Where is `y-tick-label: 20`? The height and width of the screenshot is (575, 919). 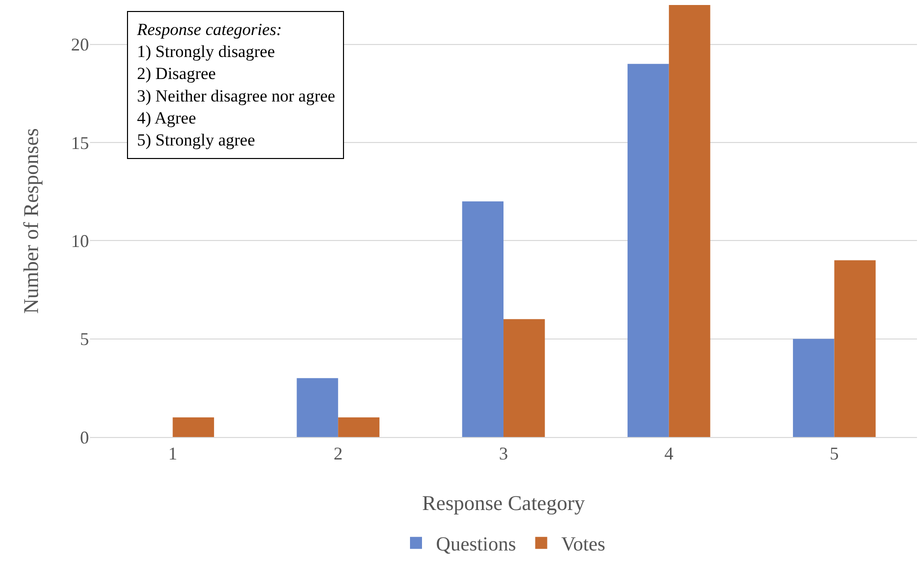
y-tick-label: 20 is located at coordinates (80, 44).